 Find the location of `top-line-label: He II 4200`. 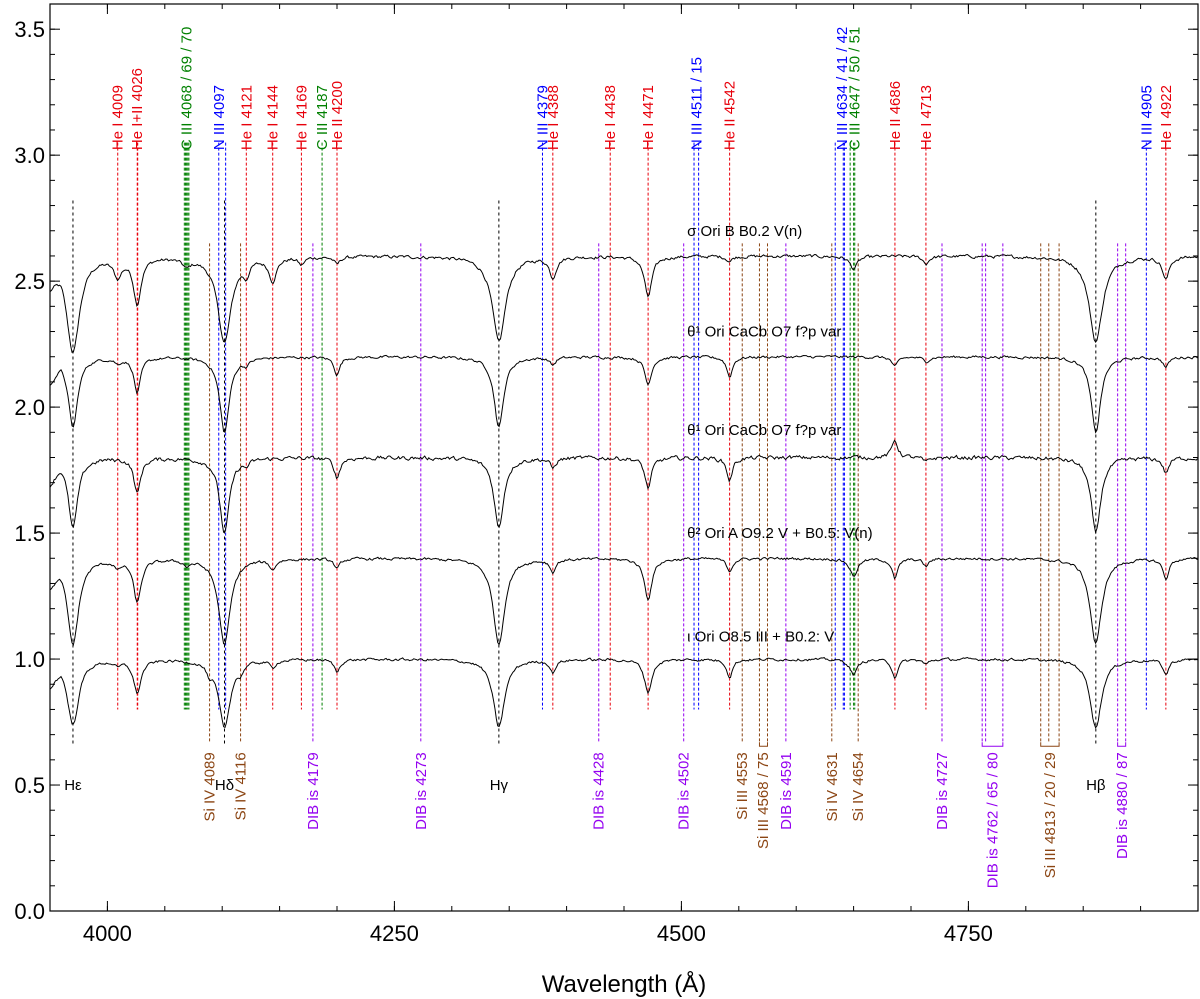

top-line-label: He II 4200 is located at coordinates (337, 115).